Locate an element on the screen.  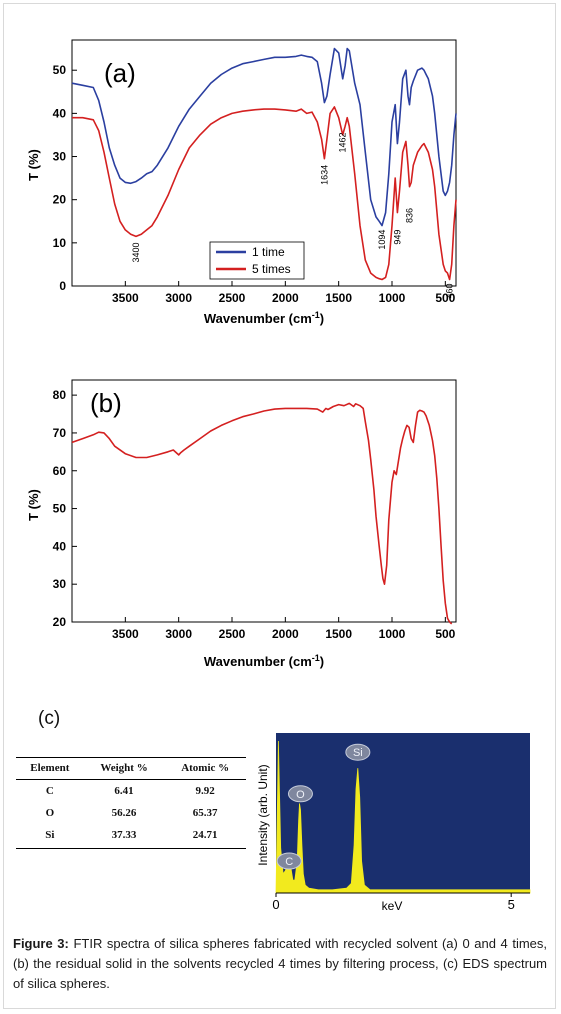
chart-b-y-axis-label: T (%) is located at coordinates (33, 505).